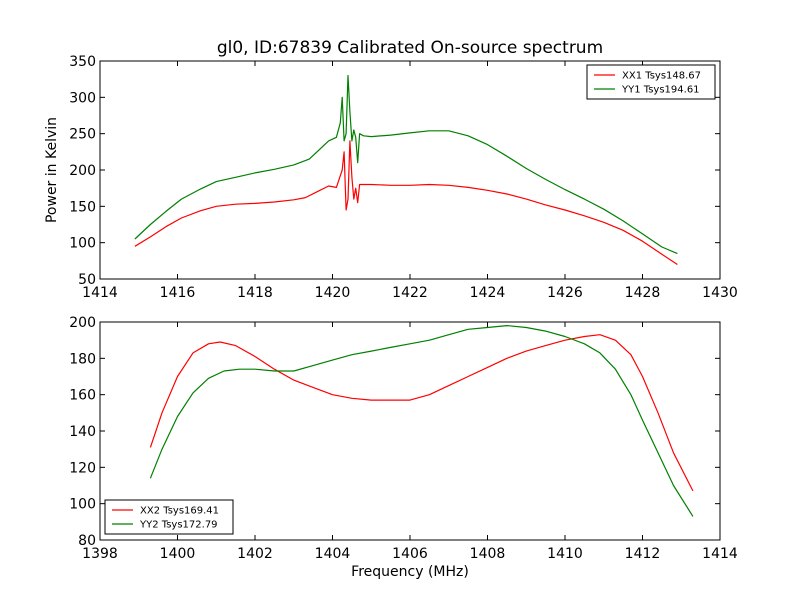 The width and height of the screenshot is (800, 600). Describe the element at coordinates (82, 135) in the screenshot. I see `y-tick-label: 250` at that location.